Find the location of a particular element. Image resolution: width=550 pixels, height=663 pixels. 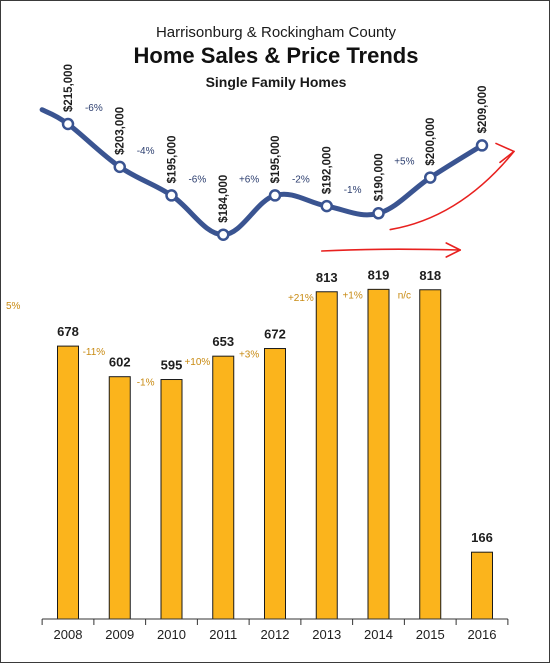

price-change-label: -2% is located at coordinates (301, 179).